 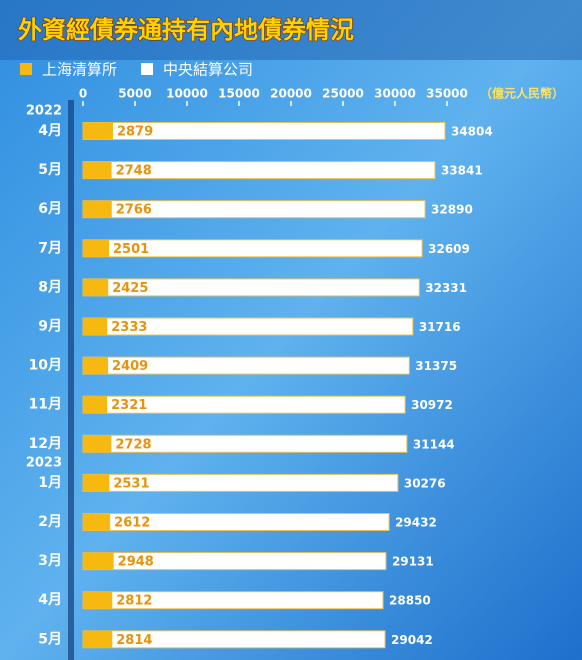 I want to click on value-label: 29042, so click(x=412, y=640).